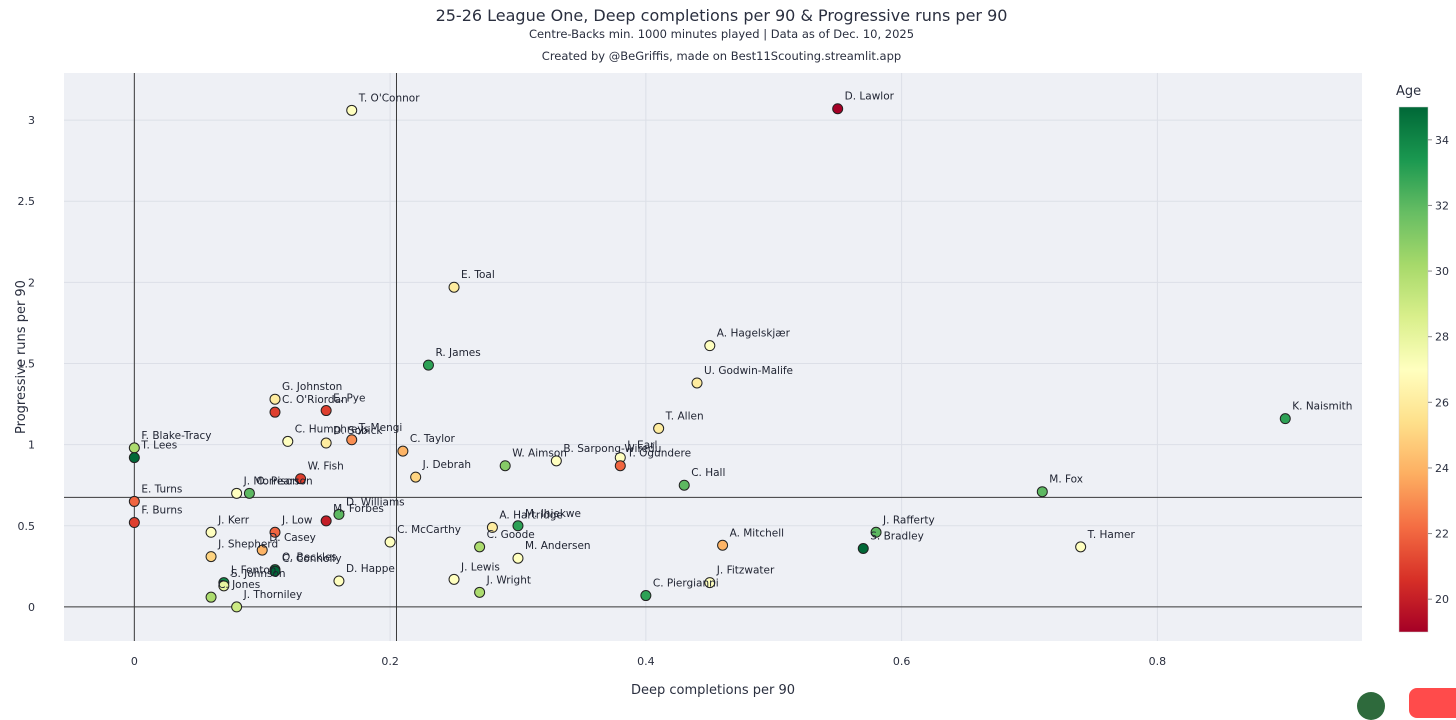 This screenshot has width=1456, height=720. Describe the element at coordinates (508, 580) in the screenshot. I see `point-label: J. Wright` at that location.